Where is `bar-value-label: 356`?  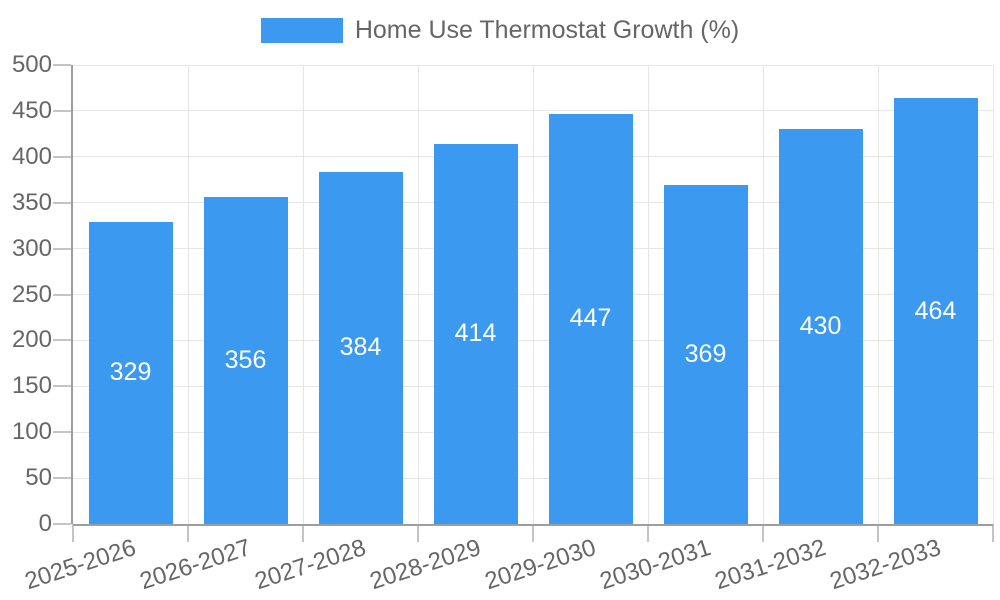 bar-value-label: 356 is located at coordinates (245, 360).